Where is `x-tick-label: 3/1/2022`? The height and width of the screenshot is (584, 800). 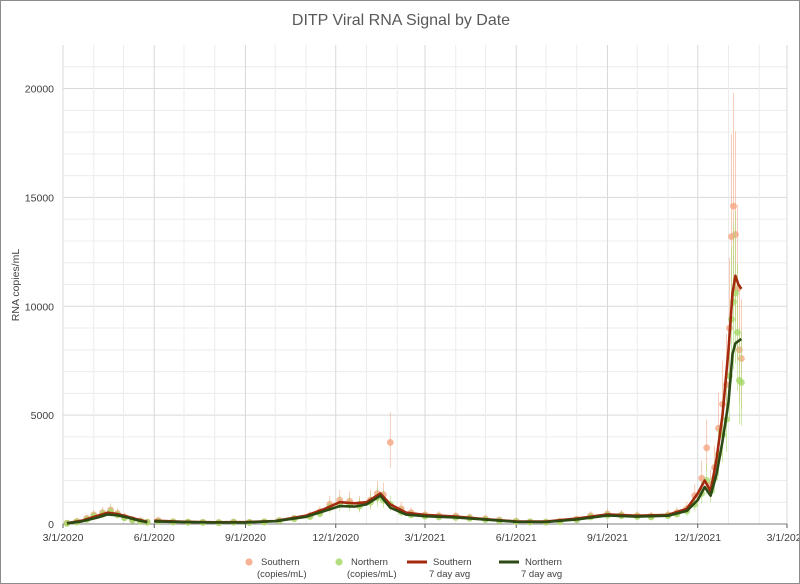
x-tick-label: 3/1/2022 is located at coordinates (783, 538).